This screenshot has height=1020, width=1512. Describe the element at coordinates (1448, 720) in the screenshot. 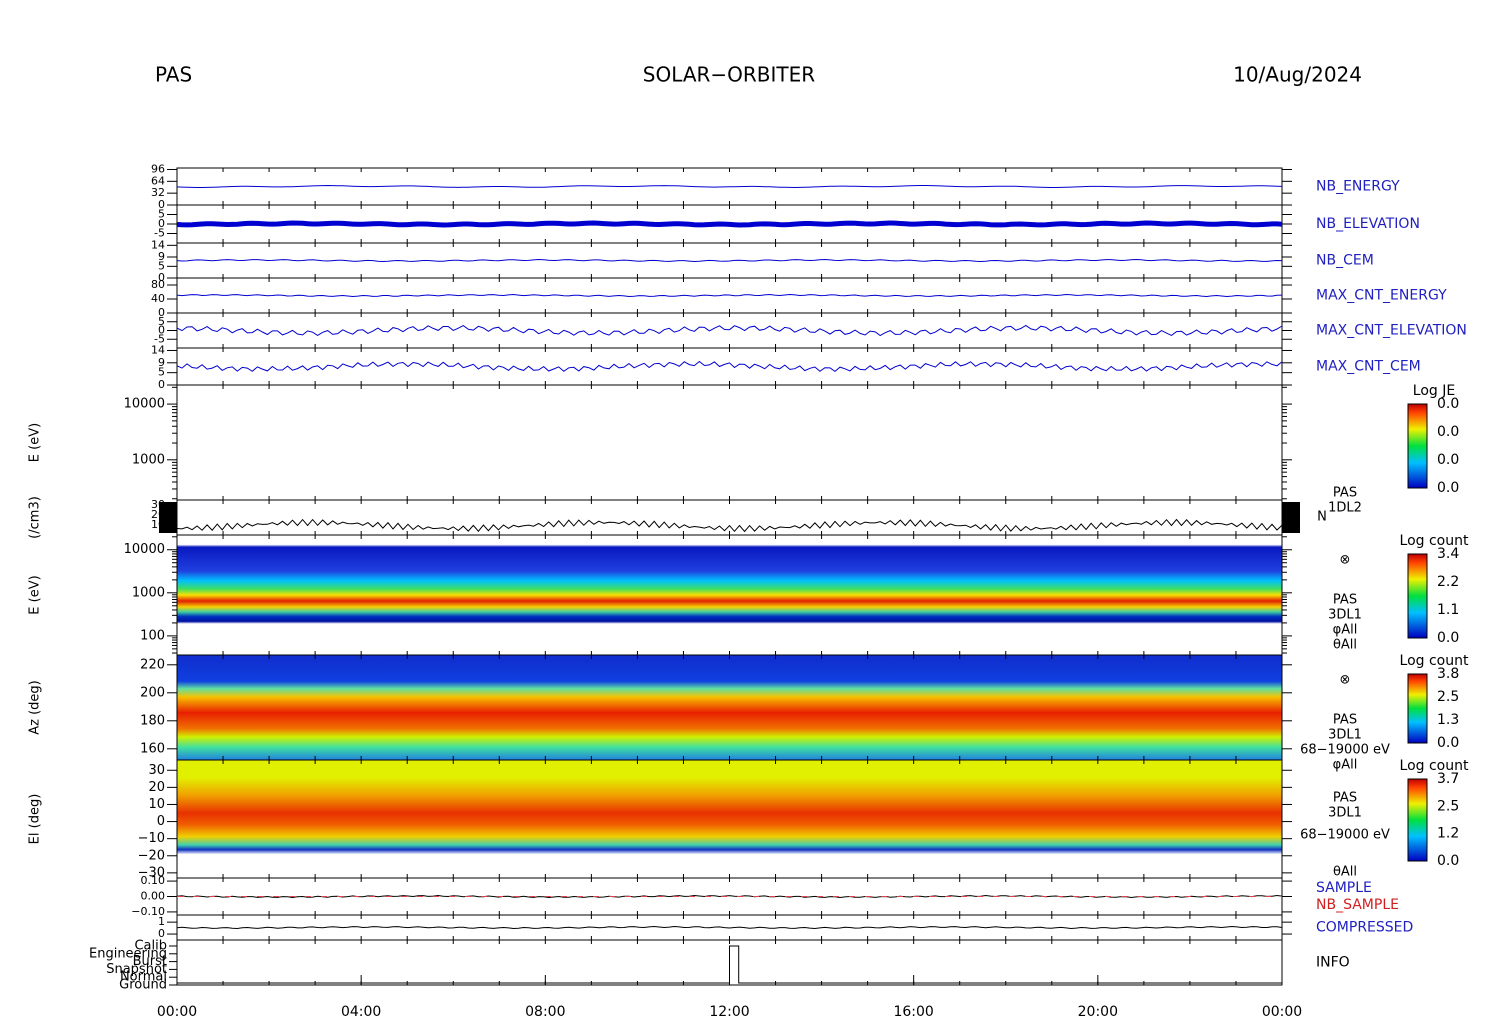

I see `colorbar-label: 1.3` at that location.